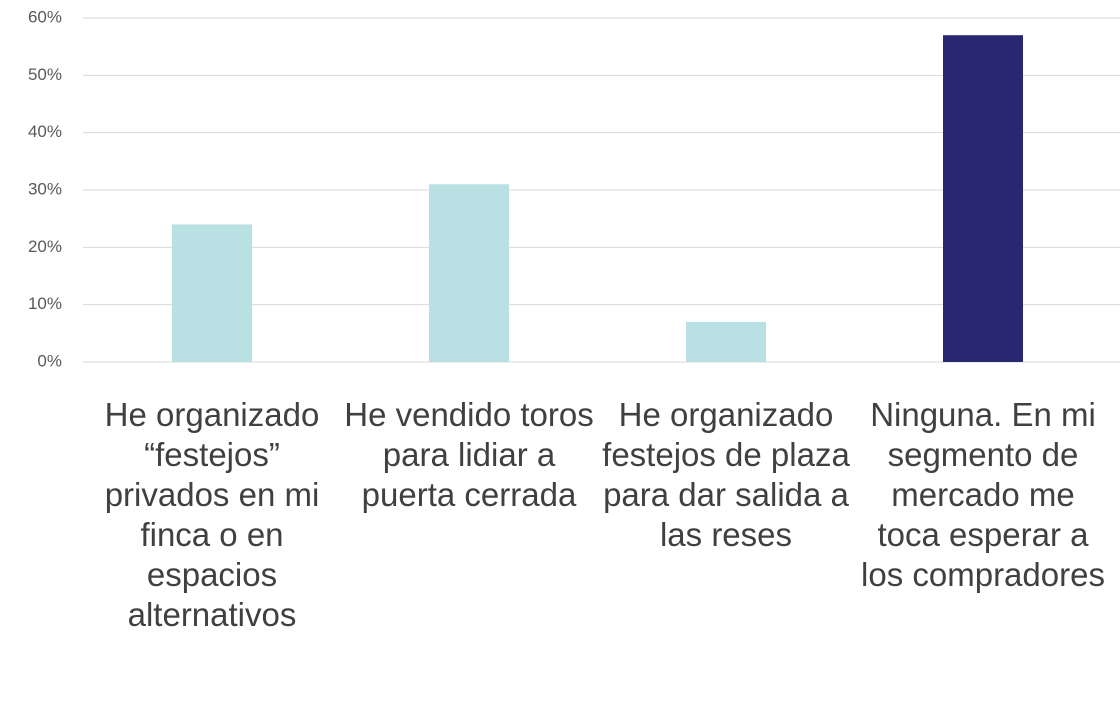 The height and width of the screenshot is (725, 1120). What do you see at coordinates (49, 360) in the screenshot?
I see `y-tick-label: 0%` at bounding box center [49, 360].